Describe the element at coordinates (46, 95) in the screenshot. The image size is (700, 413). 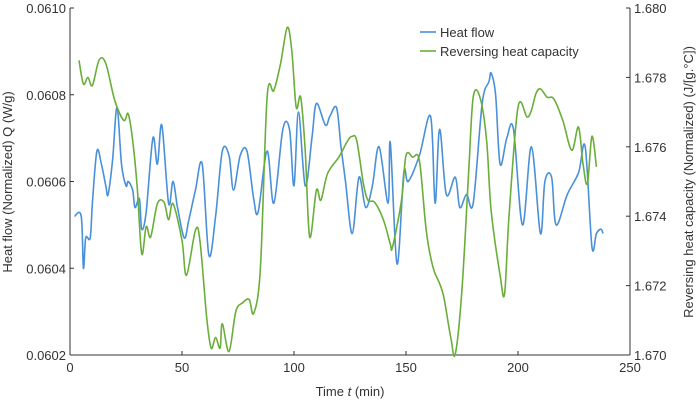
I see `y-tick-label: 0.0608` at that location.